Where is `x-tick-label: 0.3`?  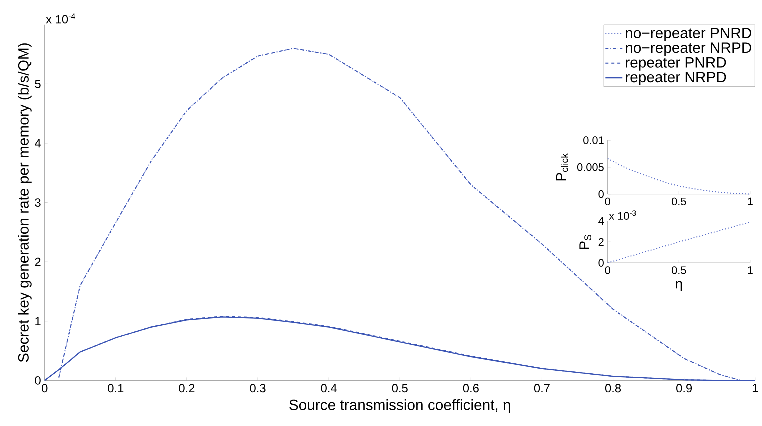
x-tick-label: 0.3 is located at coordinates (258, 388).